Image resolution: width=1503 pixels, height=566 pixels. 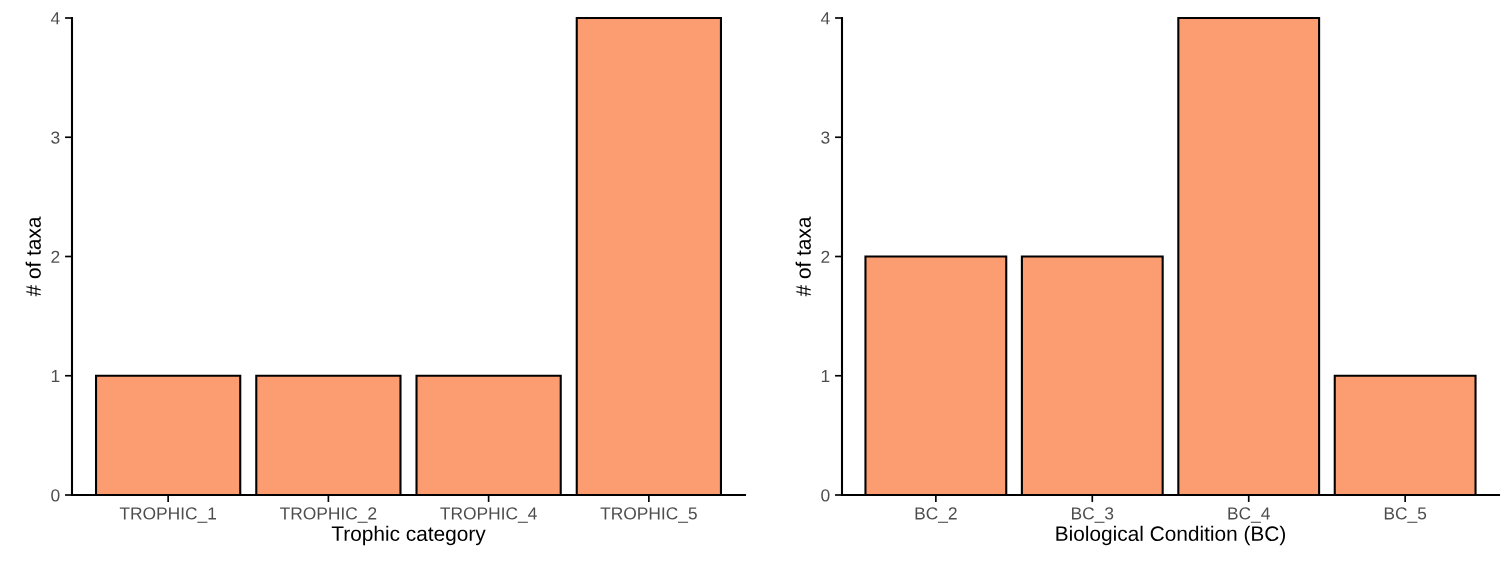 I want to click on x-tick-label: TROPHIC_4, so click(x=488, y=515).